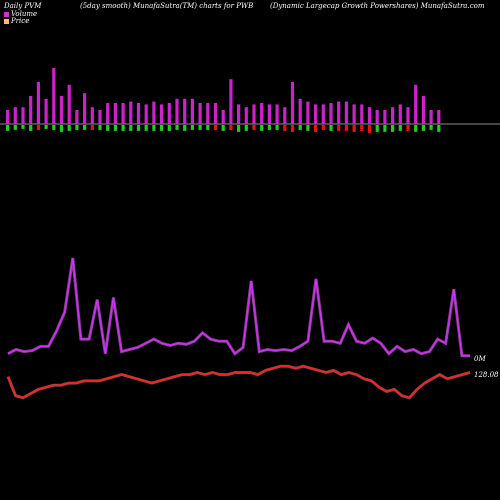  Describe the element at coordinates (486, 375) in the screenshot. I see `price-right-label: 128.08` at that location.